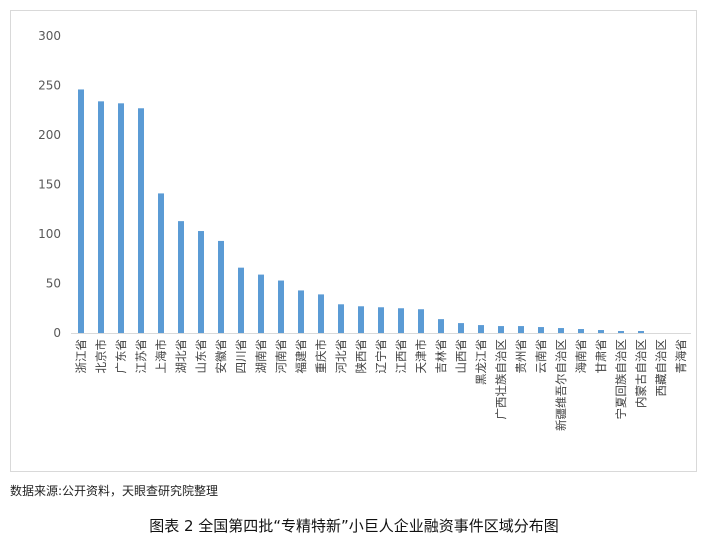 Image resolution: width=708 pixels, height=557 pixels. What do you see at coordinates (49, 86) in the screenshot?
I see `y-tick-label: 250` at bounding box center [49, 86].